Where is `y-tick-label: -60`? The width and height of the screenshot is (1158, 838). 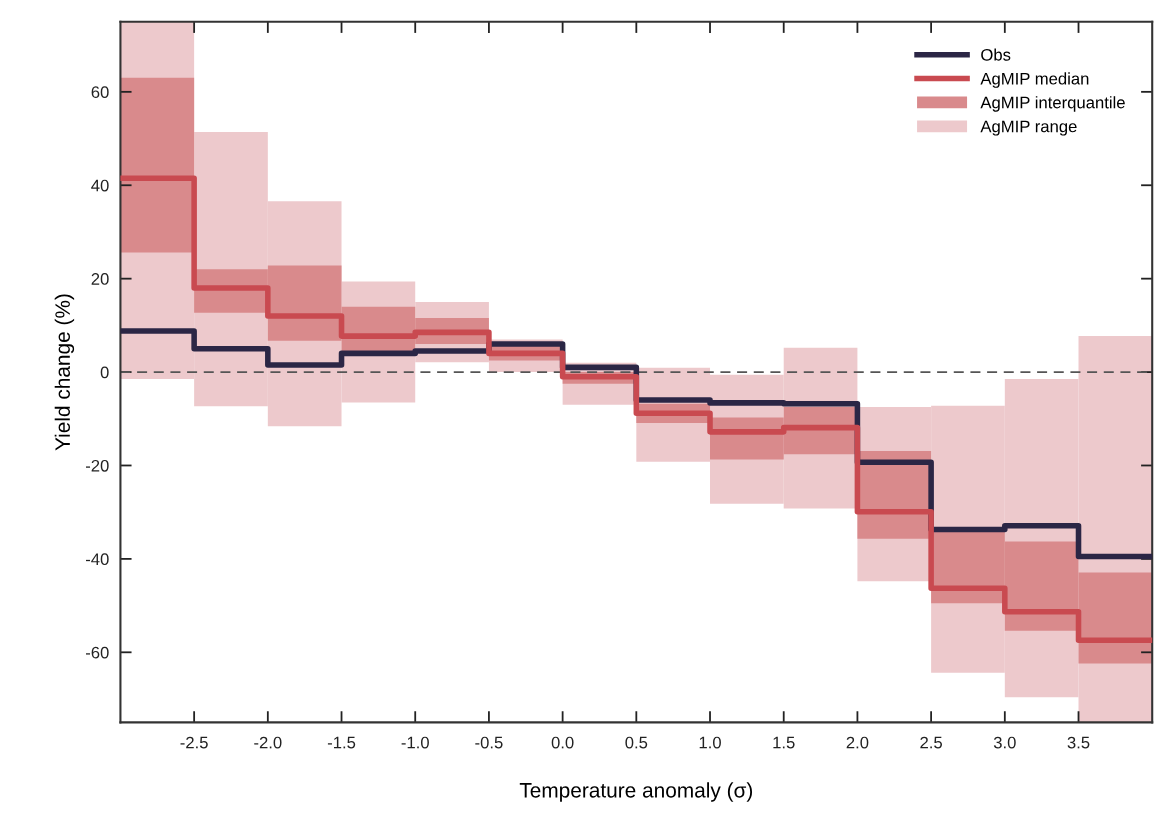
y-tick-label: -60 is located at coordinates (97, 652).